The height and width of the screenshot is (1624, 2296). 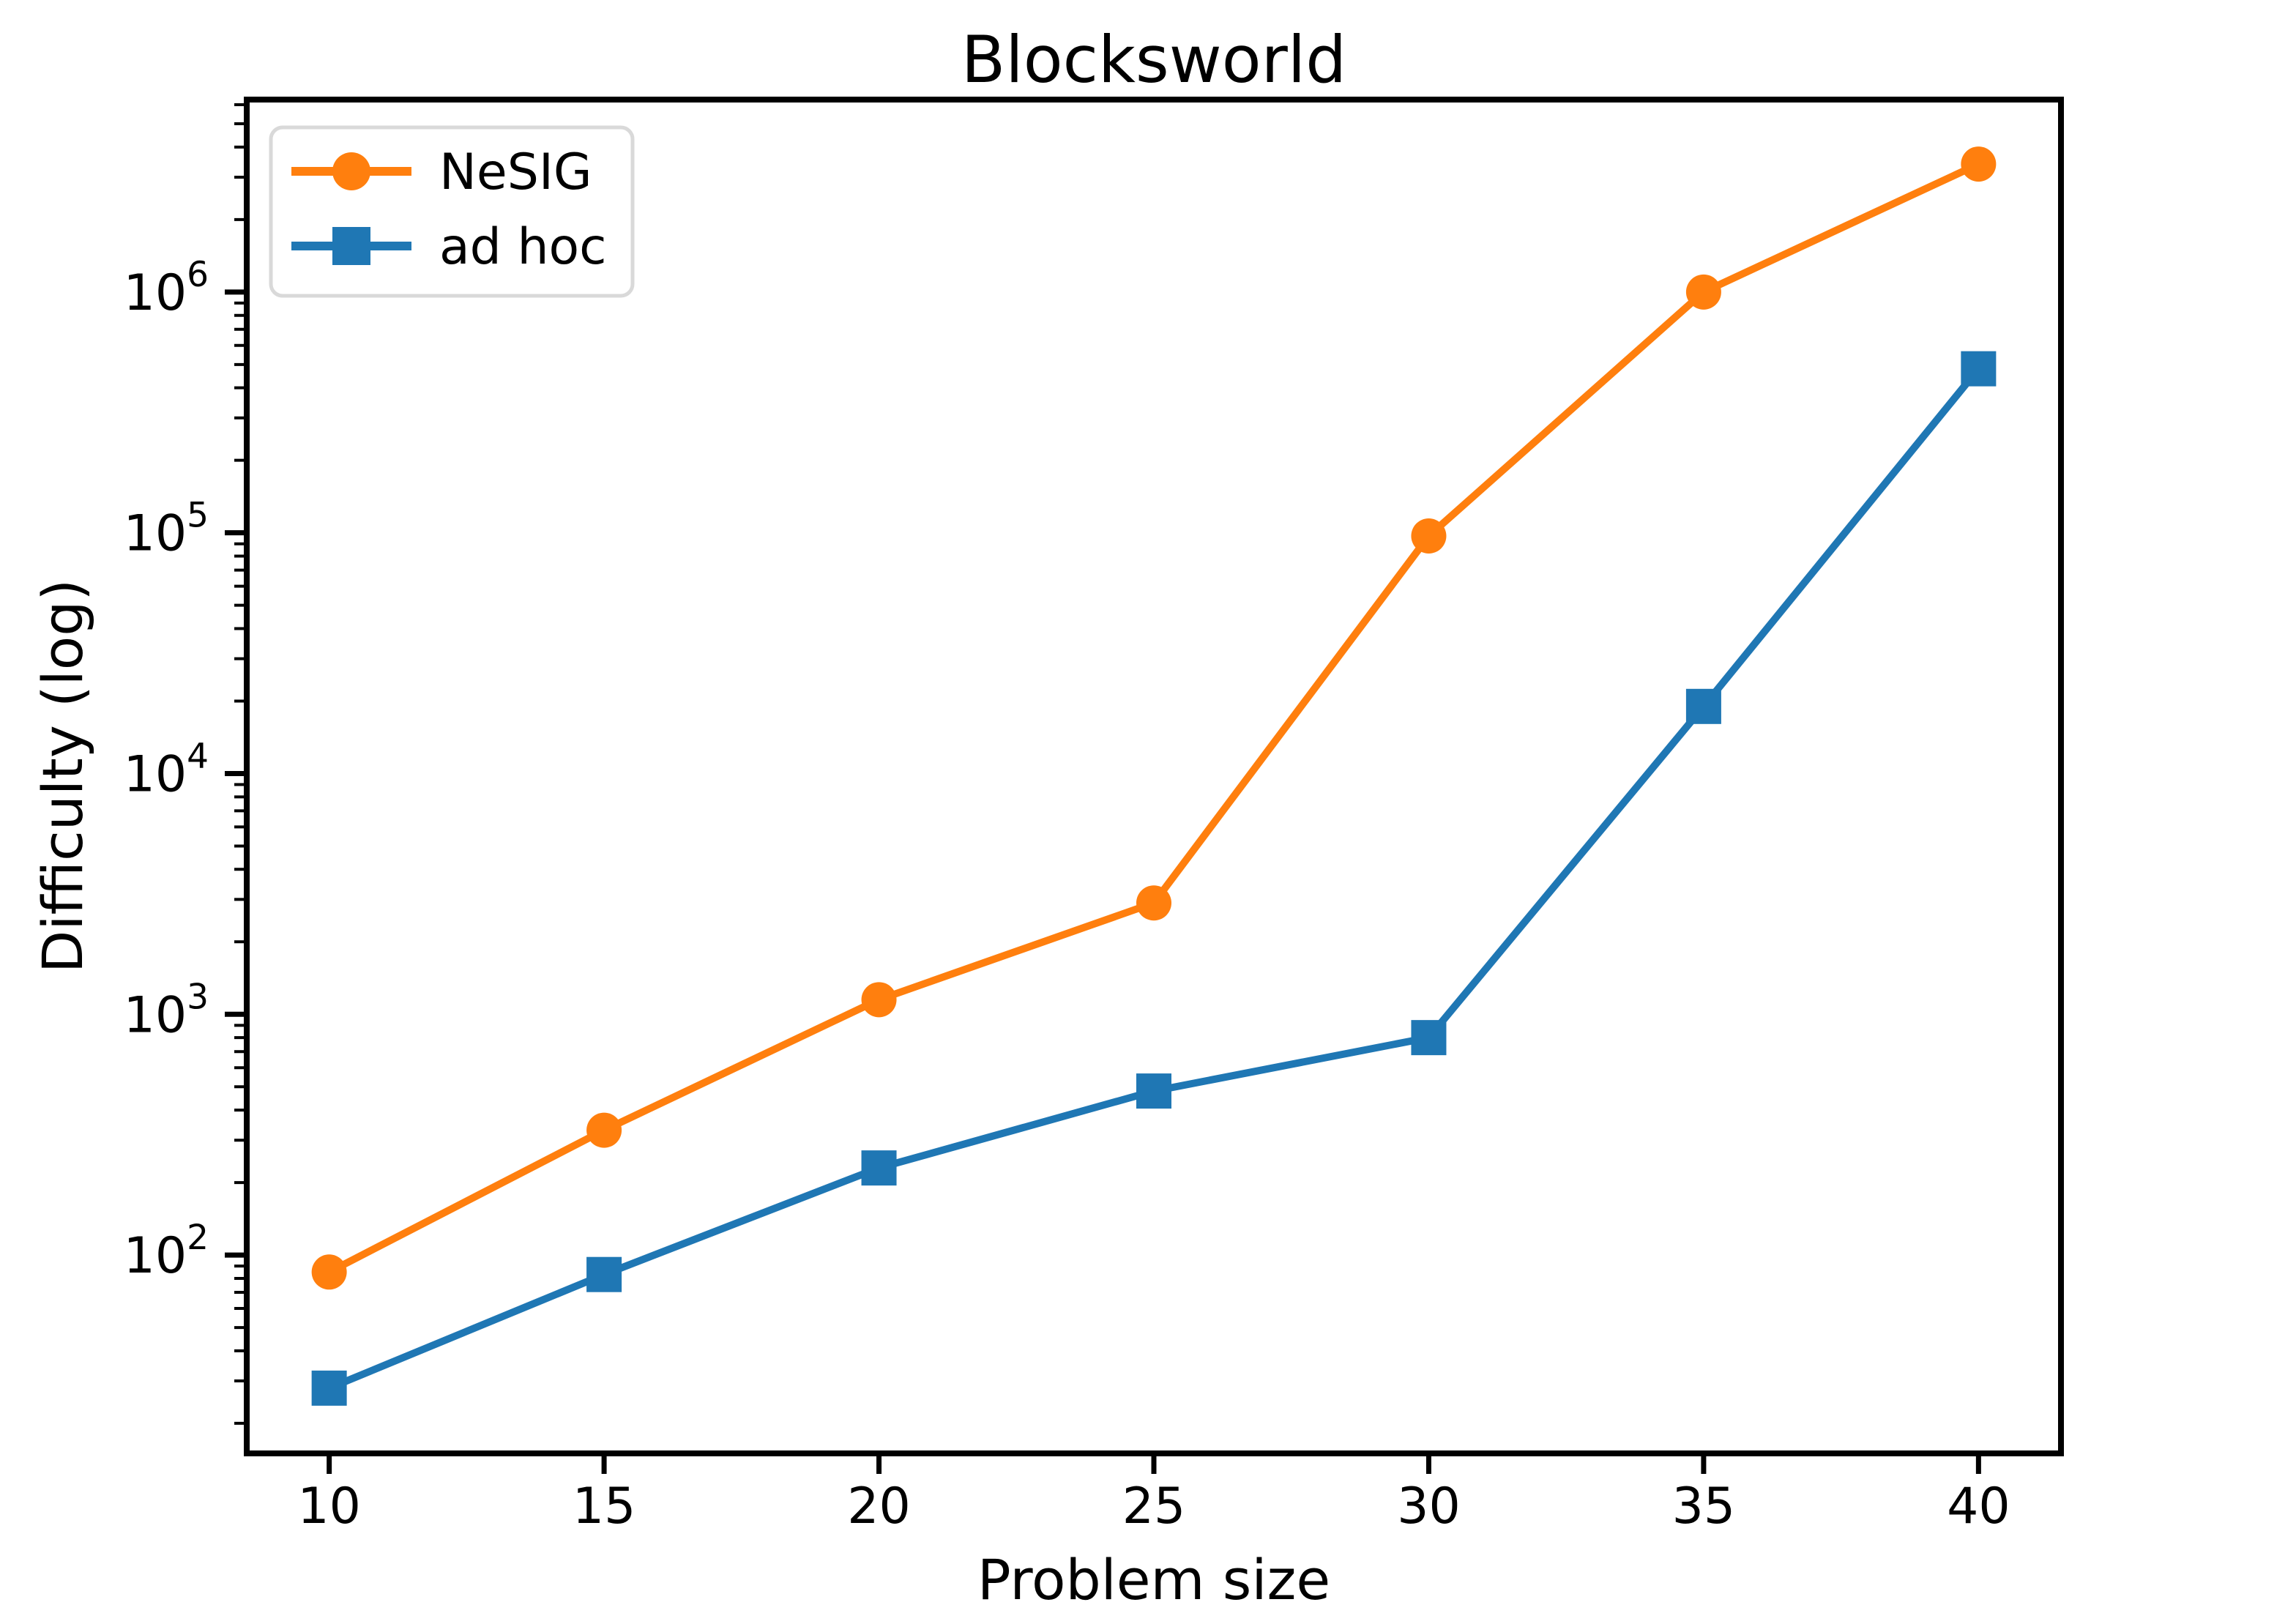 I want to click on y-tick-label: 10⁶, so click(x=166, y=288).